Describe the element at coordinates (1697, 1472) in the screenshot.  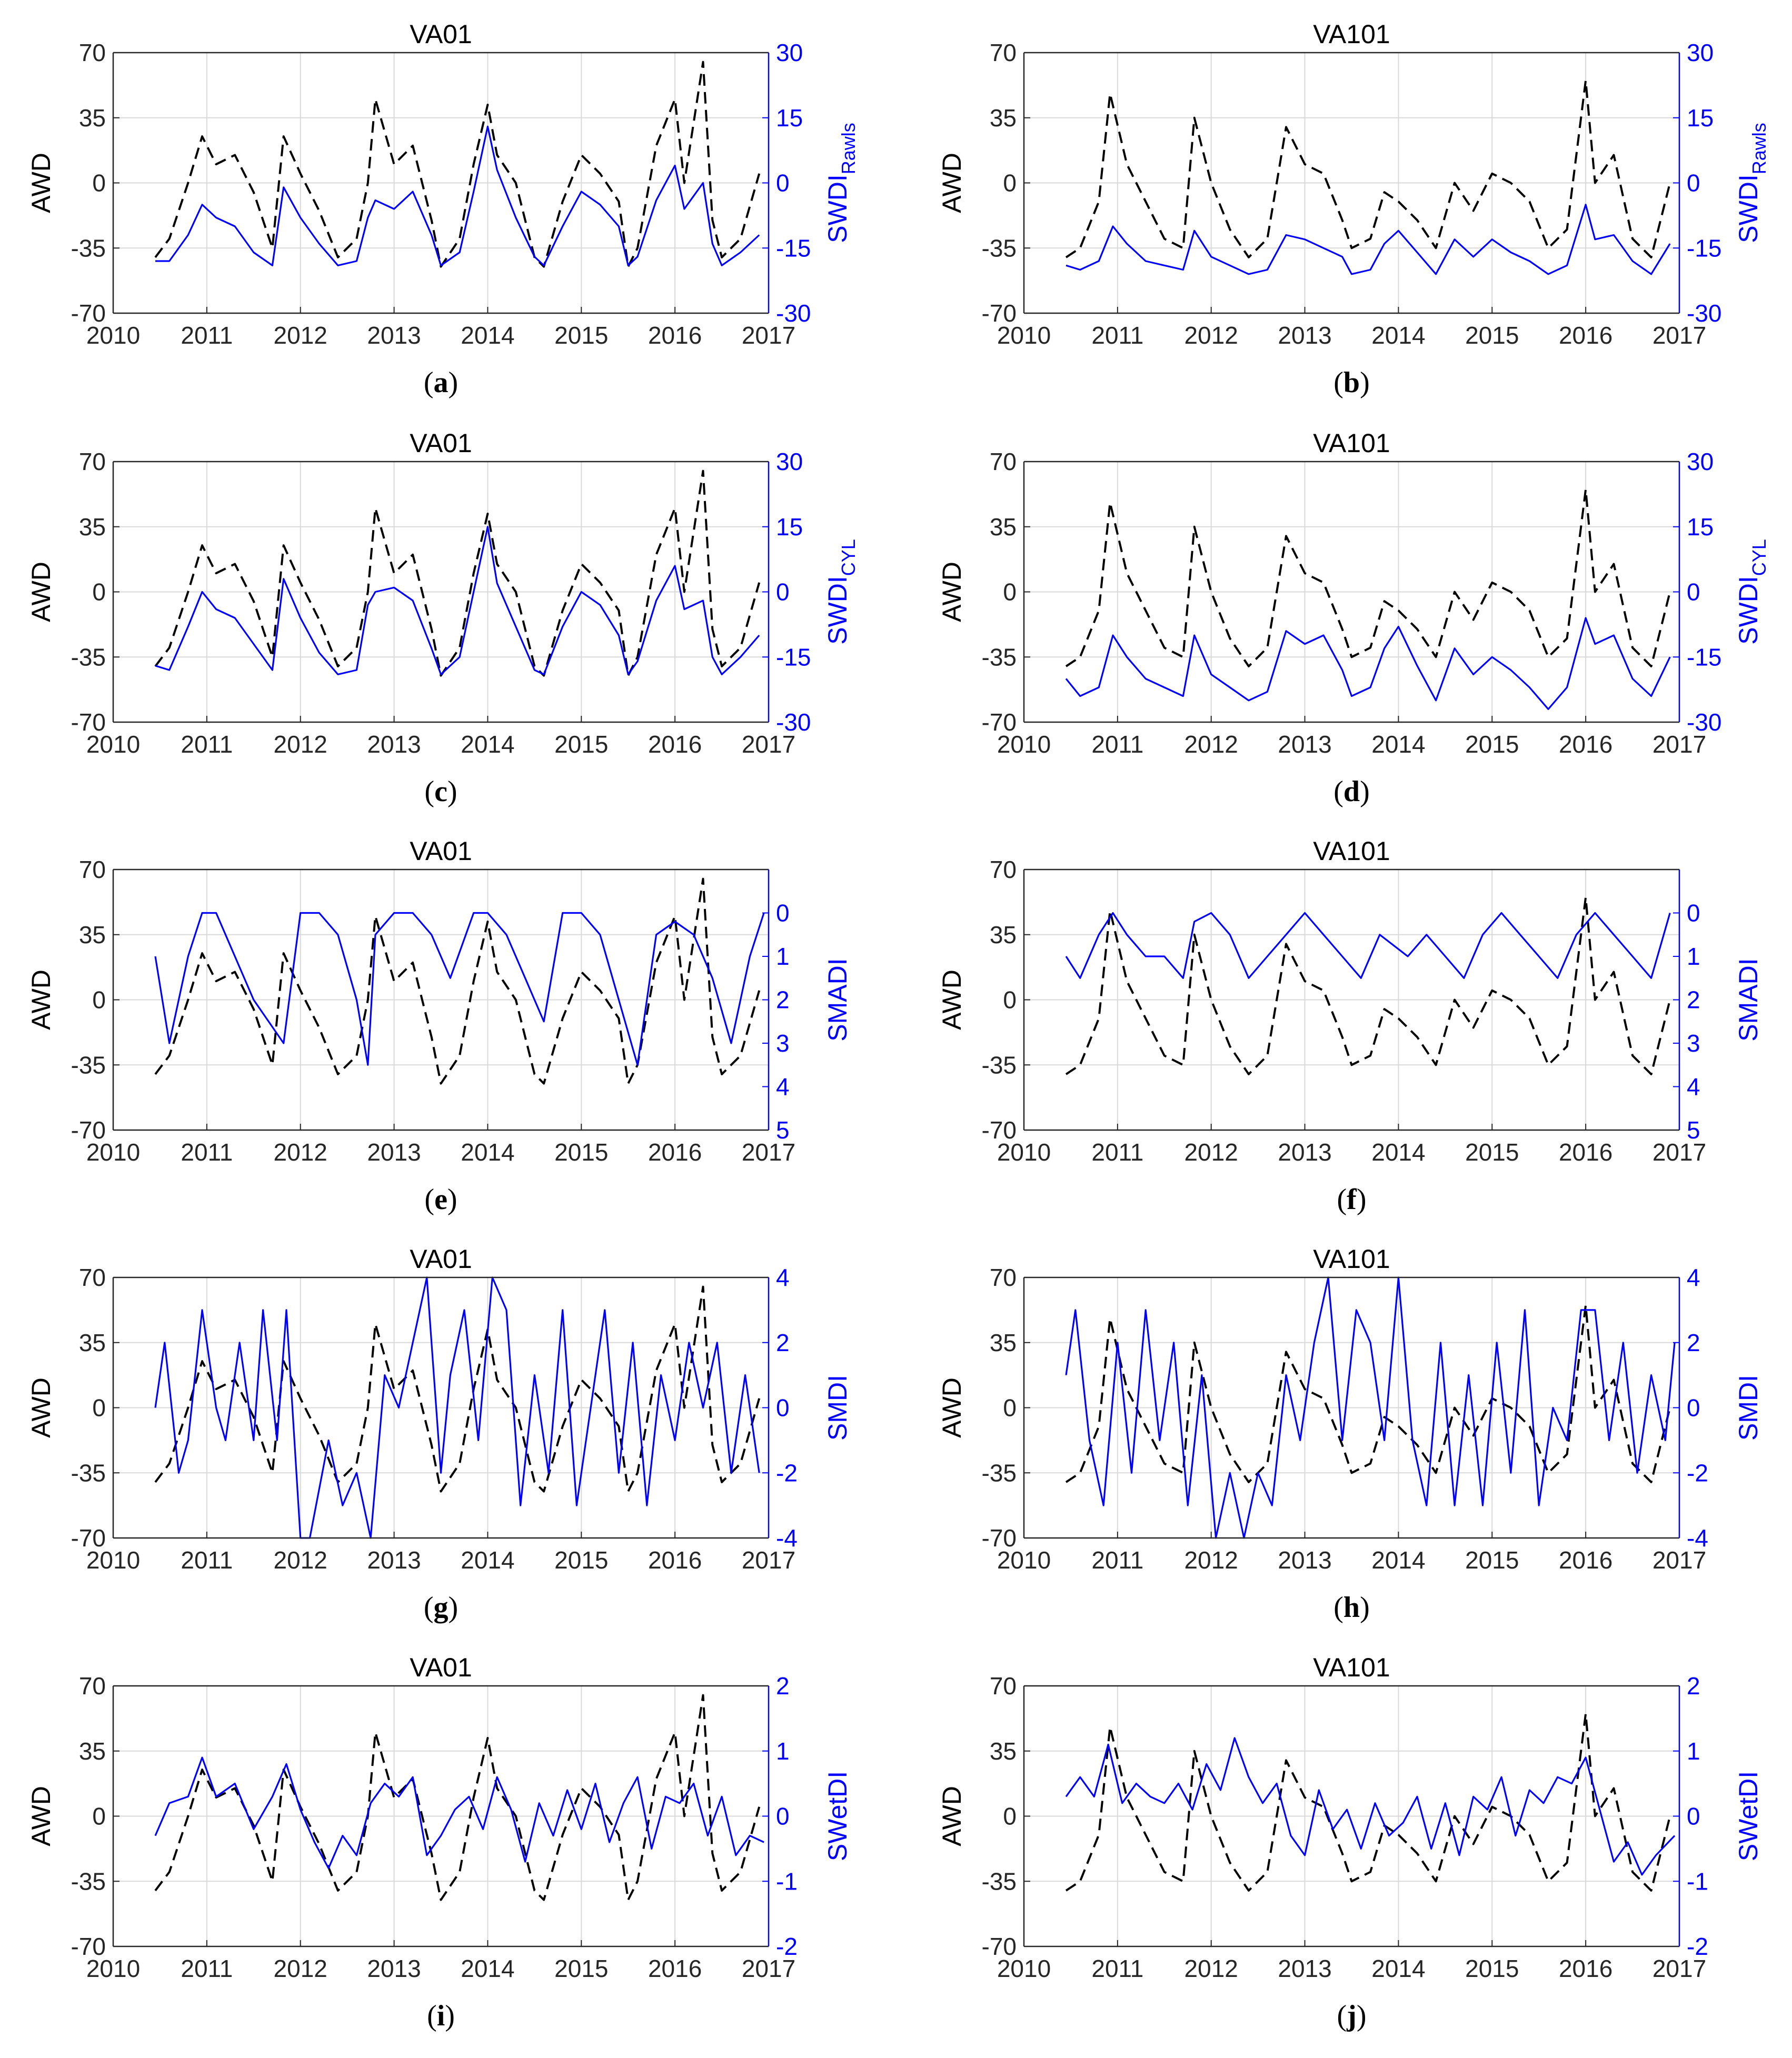
I see `y2-tick-label: -2` at that location.